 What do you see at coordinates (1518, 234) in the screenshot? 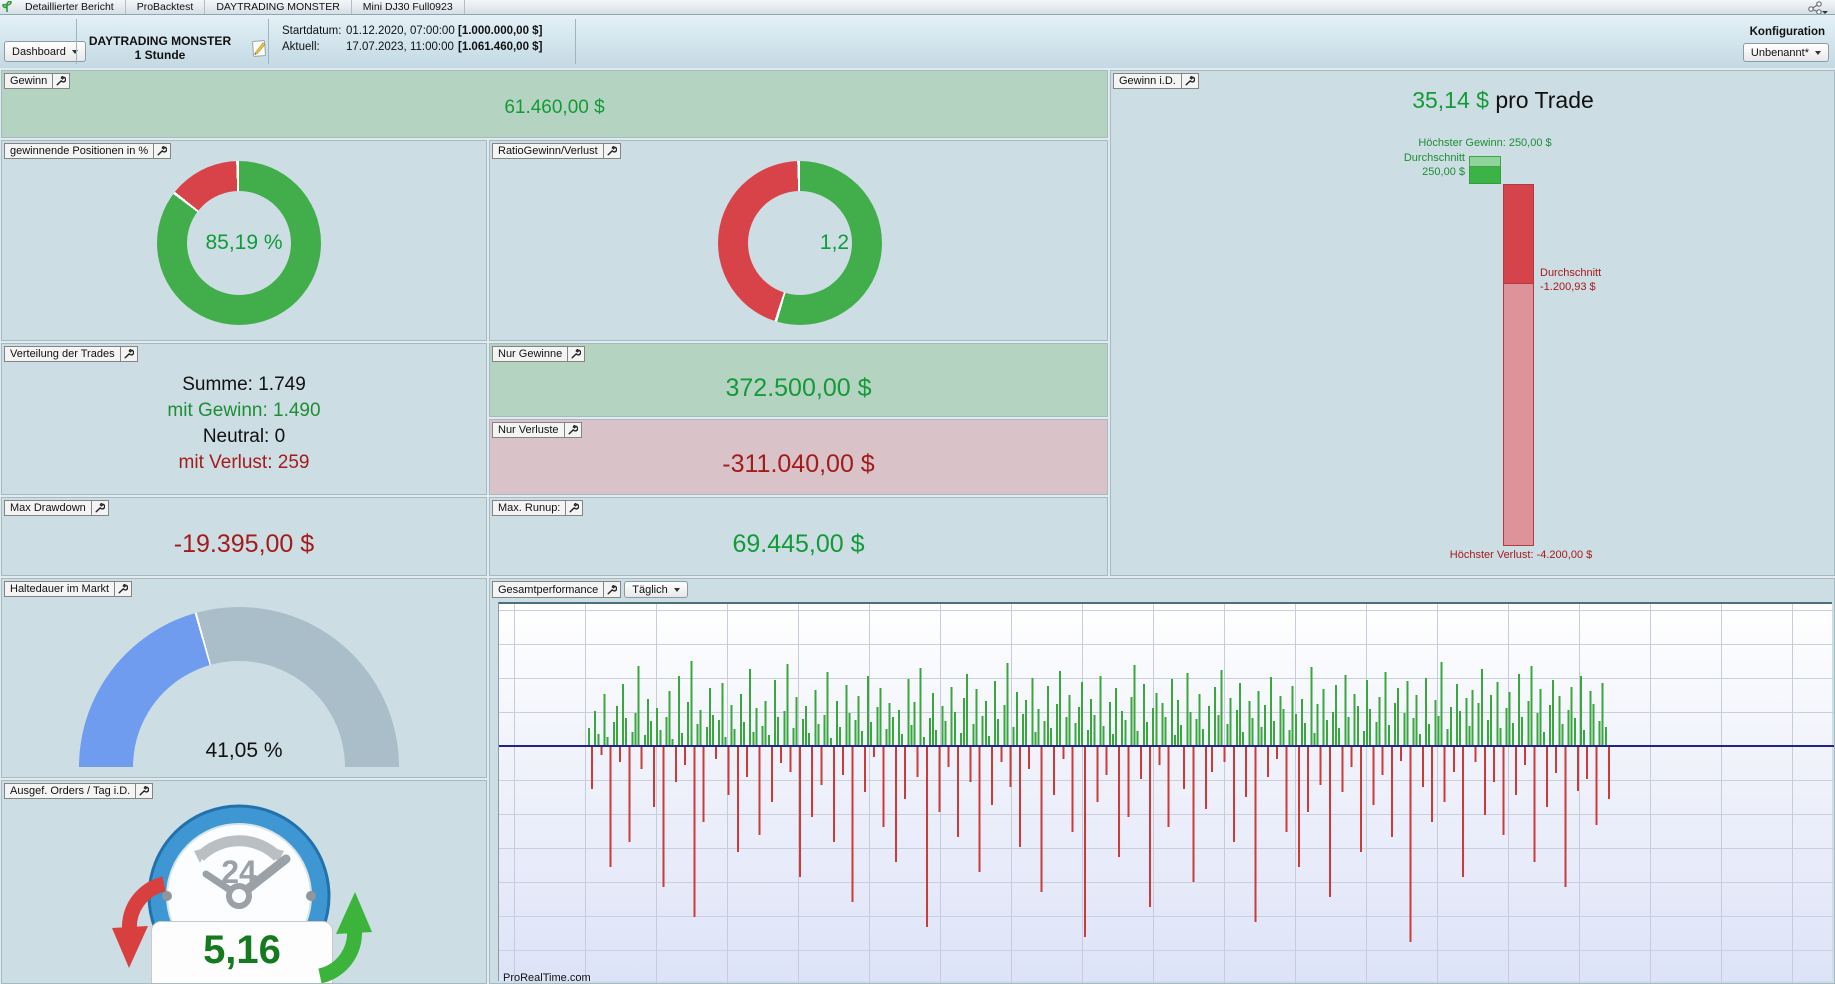
I see `loss-bar-avg-segment` at bounding box center [1518, 234].